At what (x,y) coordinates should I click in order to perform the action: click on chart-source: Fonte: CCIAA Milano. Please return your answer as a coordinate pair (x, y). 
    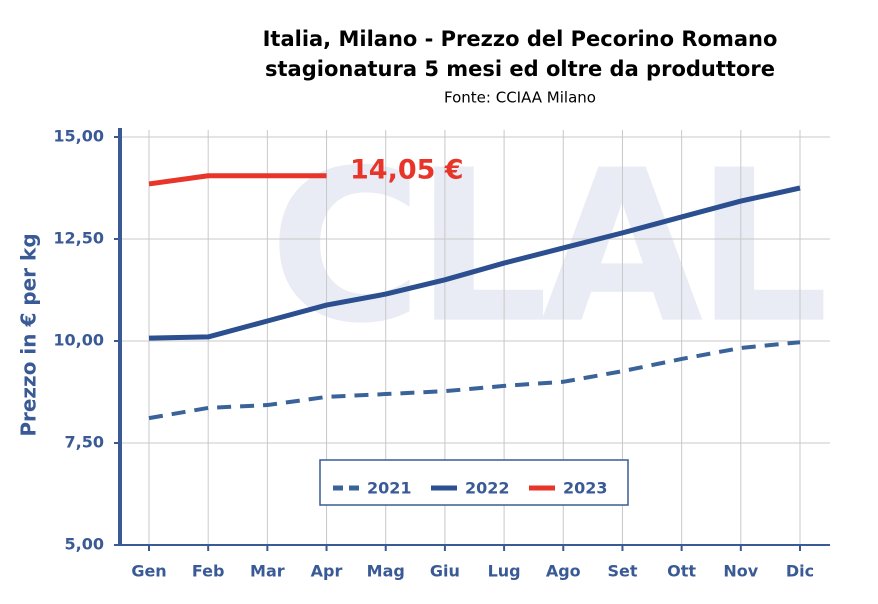
    Looking at the image, I should click on (520, 98).